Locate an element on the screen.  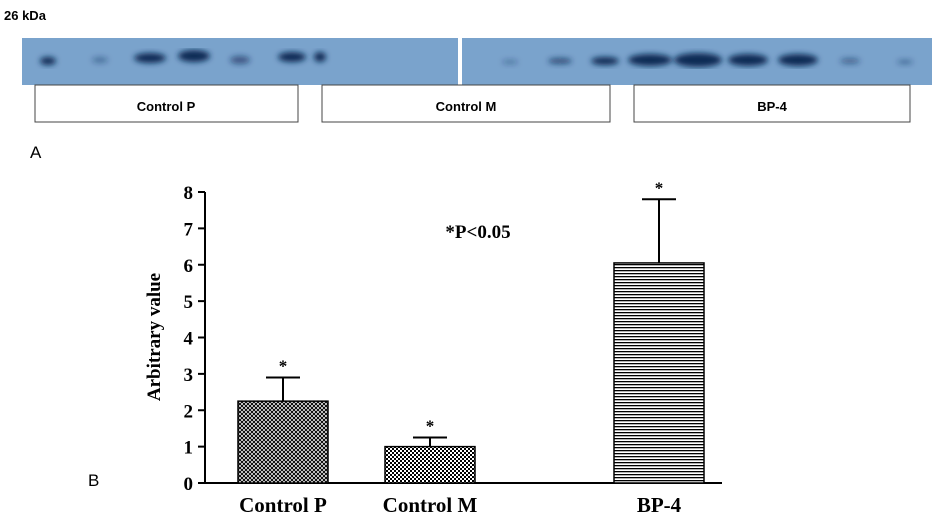
group-boxes is located at coordinates (472, 103).